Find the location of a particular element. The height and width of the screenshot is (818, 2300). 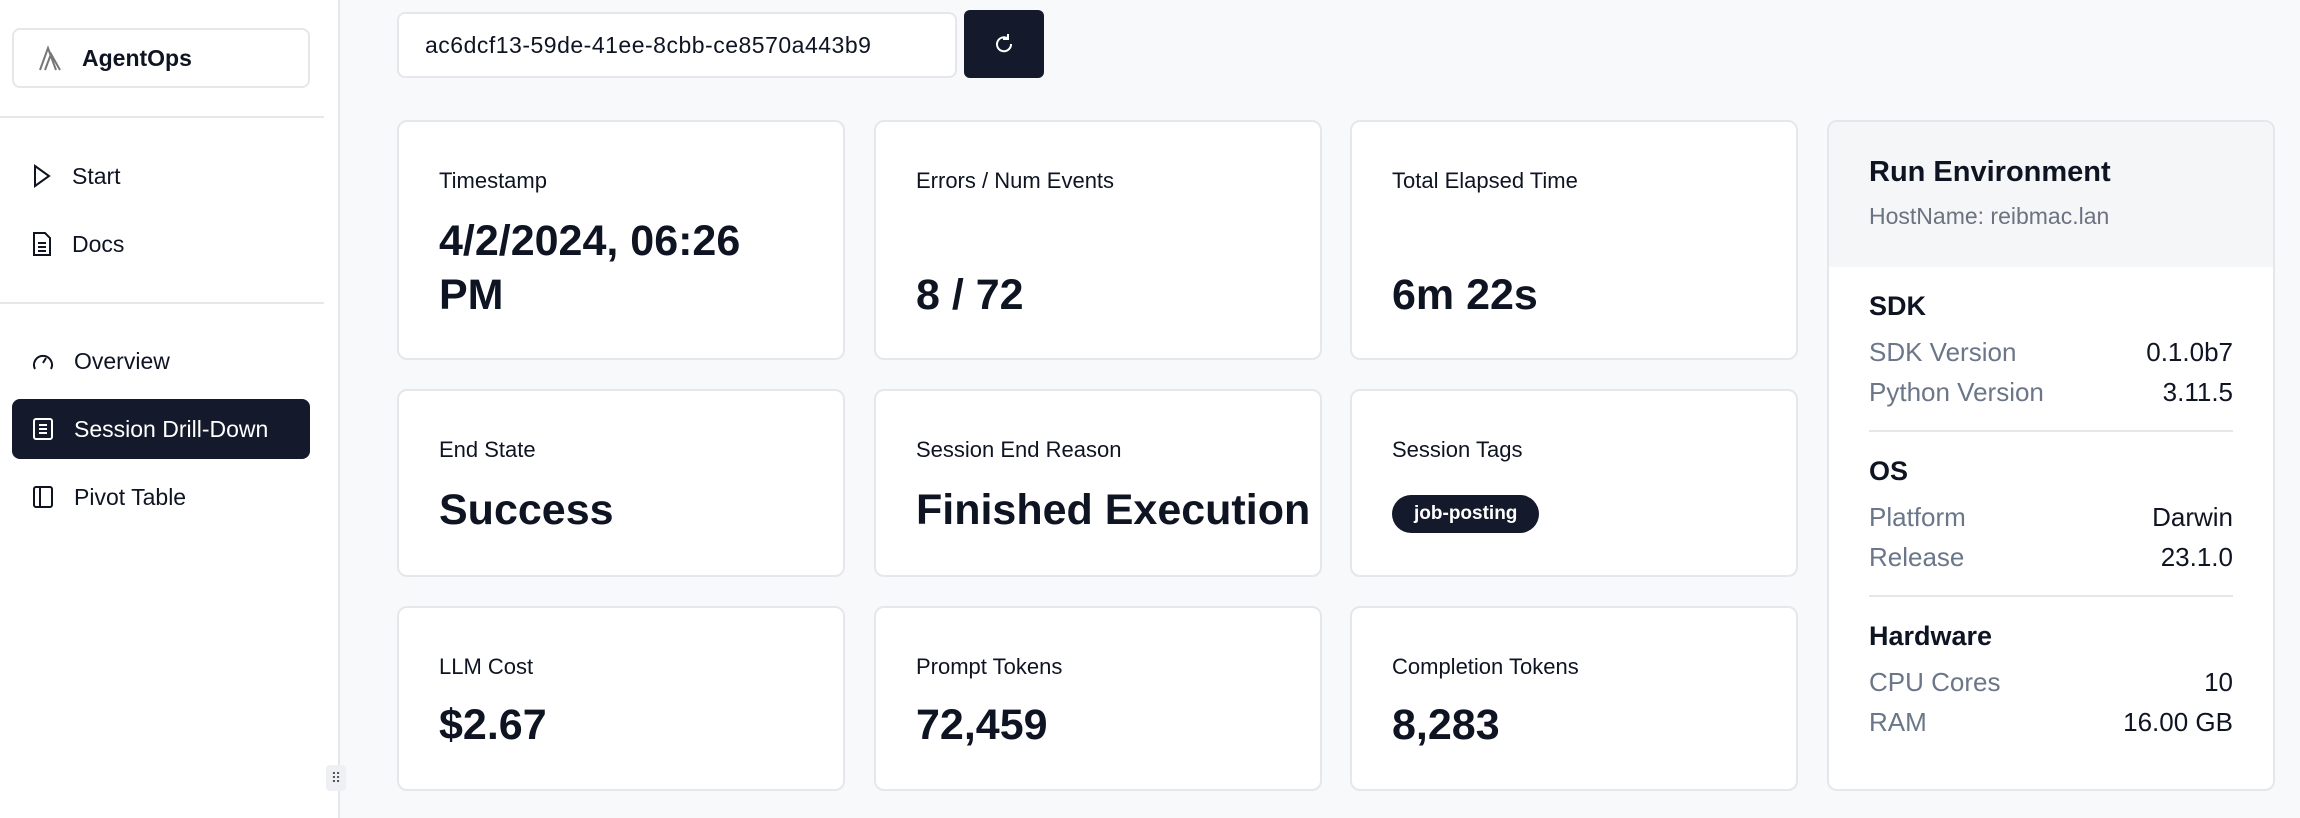

card-value: Finished Execution is located at coordinates (1113, 510).